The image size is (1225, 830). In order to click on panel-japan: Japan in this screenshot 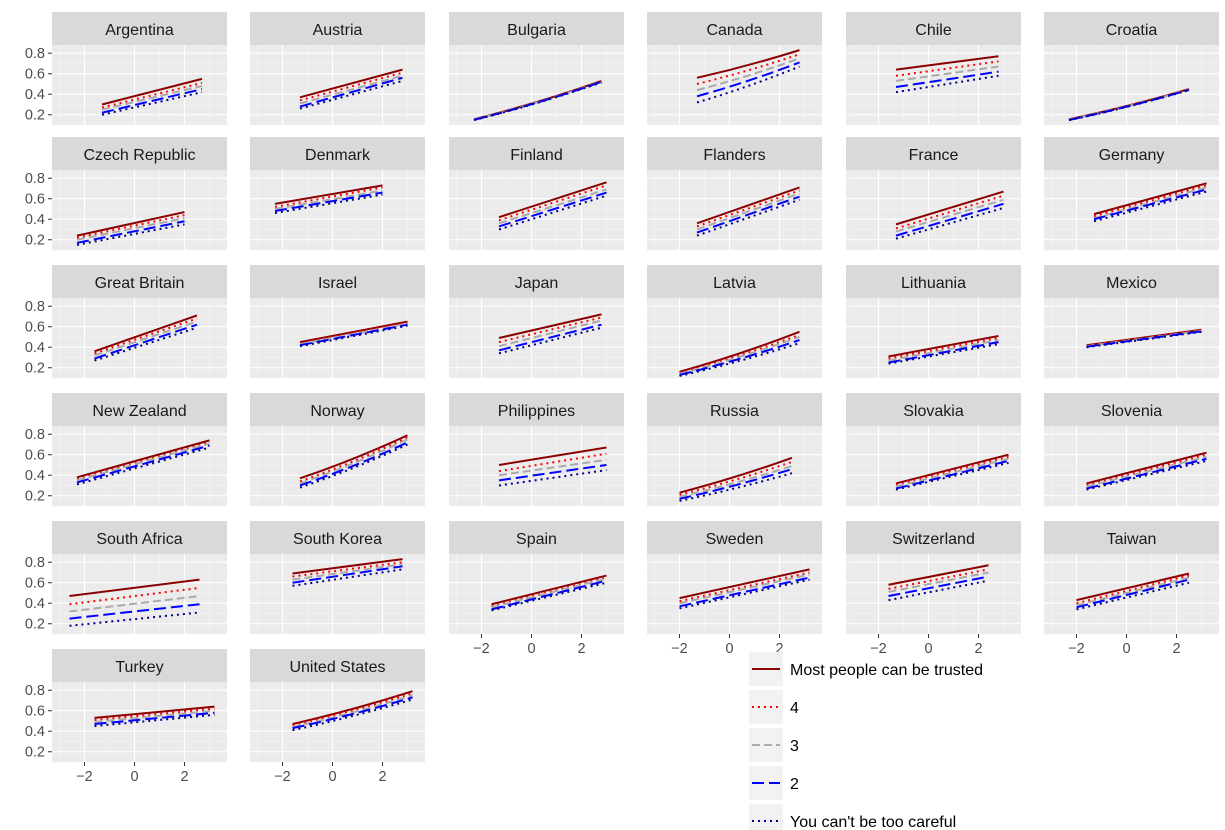, I will do `click(536, 322)`.